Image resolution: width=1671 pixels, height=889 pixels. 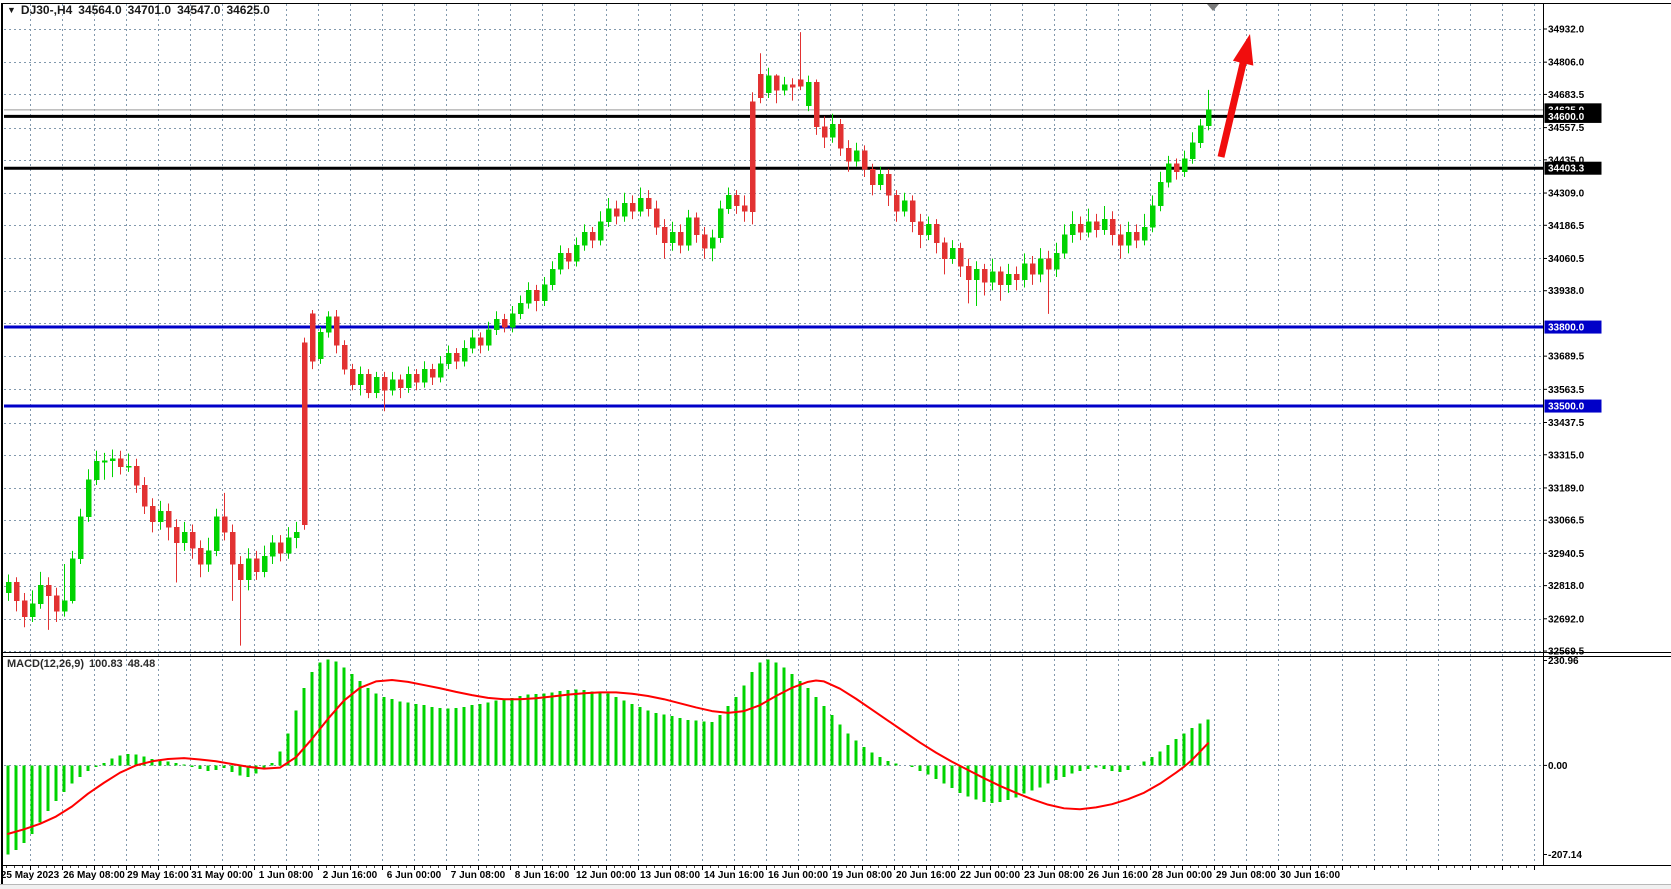 What do you see at coordinates (478, 875) in the screenshot?
I see `time-axis-label: 7 Jun 08:00` at bounding box center [478, 875].